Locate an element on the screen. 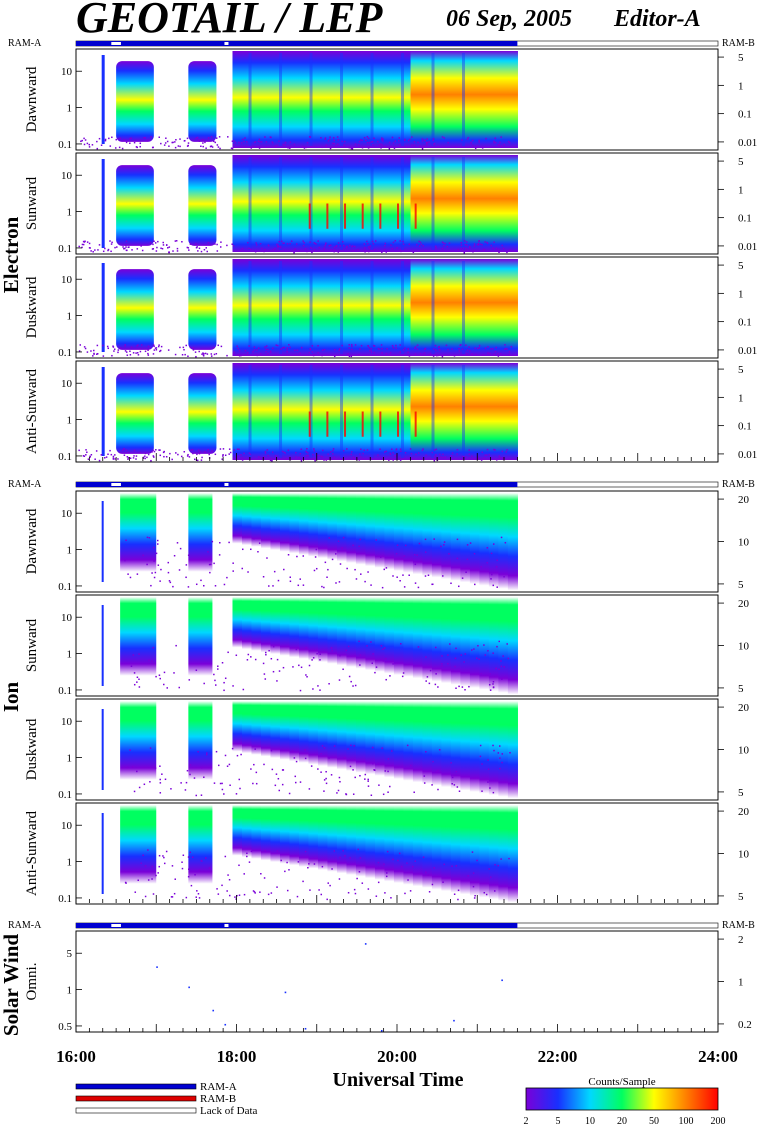  colorbar-tick-label: 10 is located at coordinates (590, 1121).